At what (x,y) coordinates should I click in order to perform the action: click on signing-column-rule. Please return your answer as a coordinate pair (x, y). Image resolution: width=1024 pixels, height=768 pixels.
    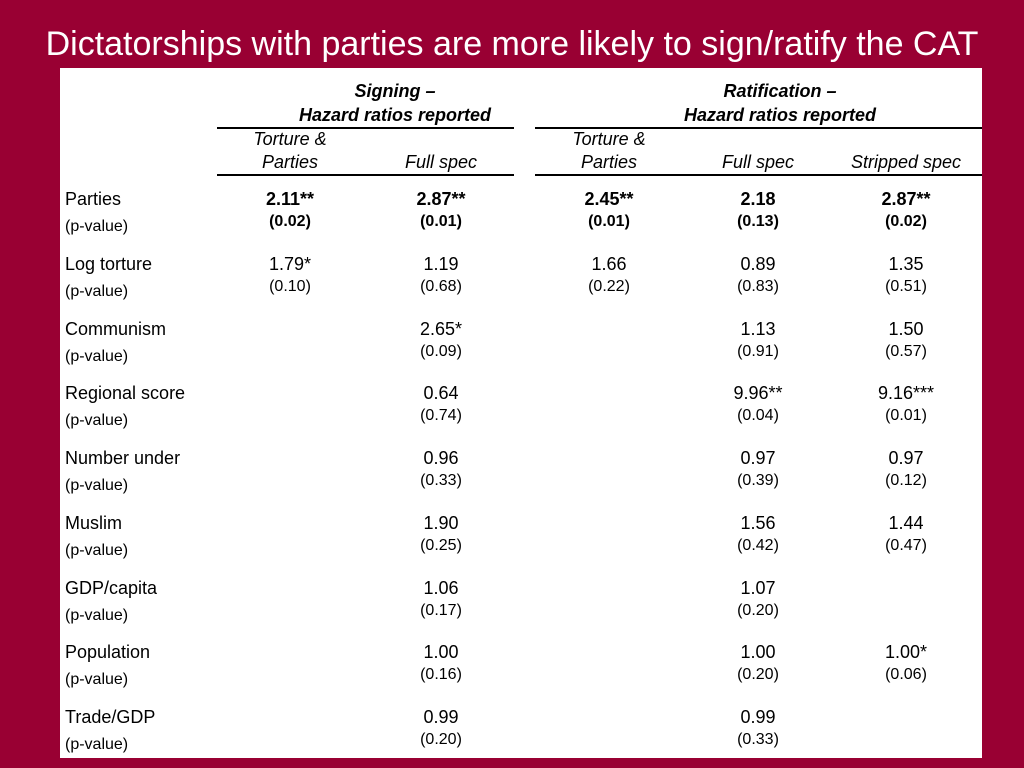
    Looking at the image, I should click on (365, 175).